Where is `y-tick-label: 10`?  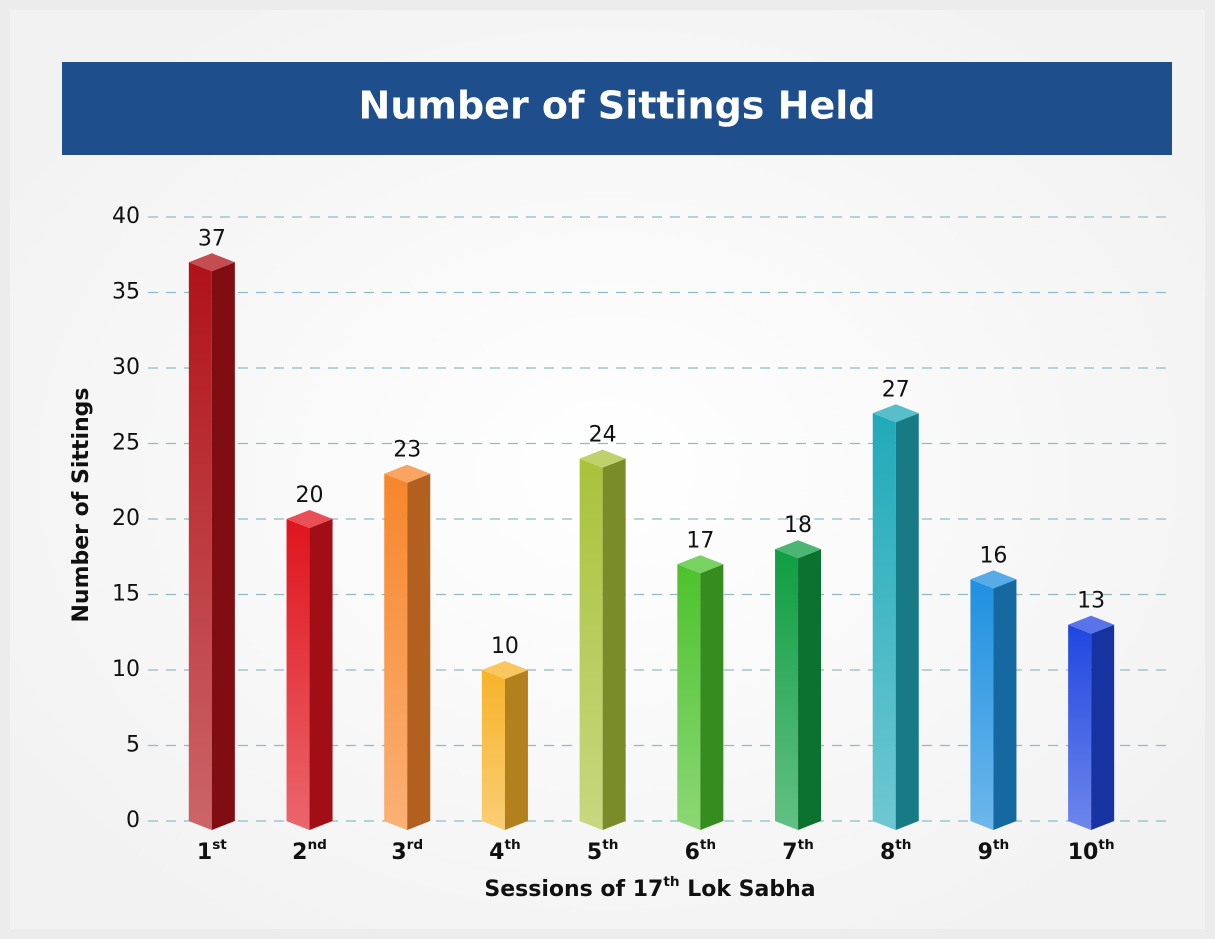 y-tick-label: 10 is located at coordinates (126, 669).